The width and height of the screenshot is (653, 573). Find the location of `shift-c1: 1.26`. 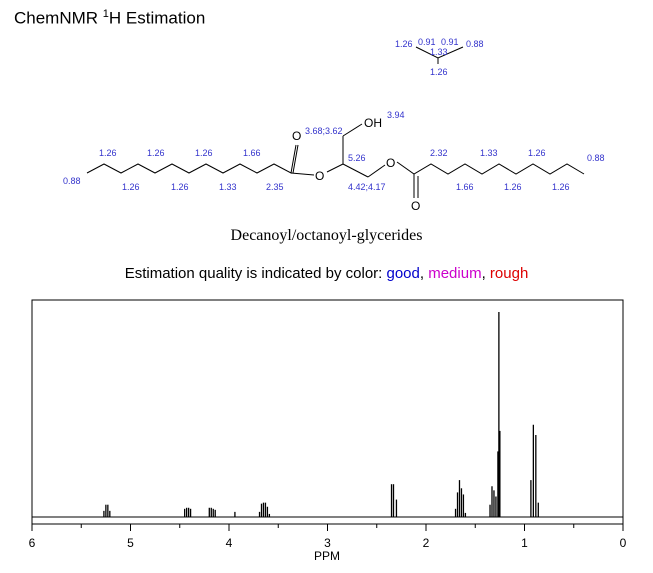

shift-c1: 1.26 is located at coordinates (108, 153).